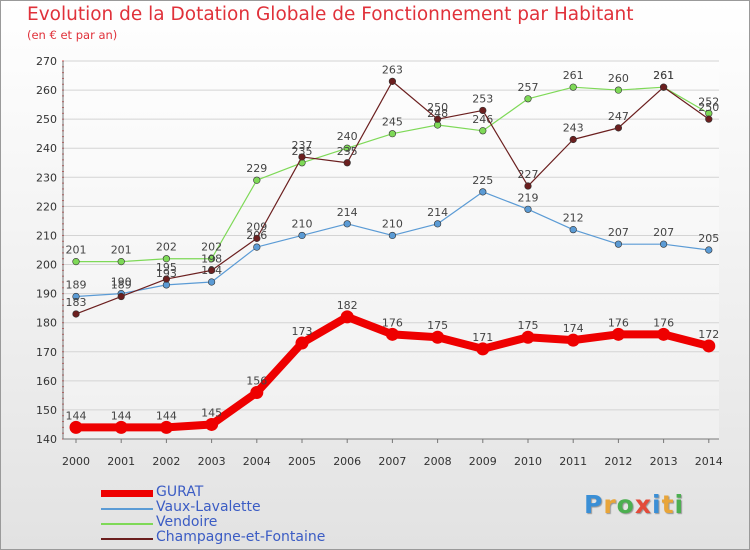 This screenshot has height=550, width=750. Describe the element at coordinates (46, 265) in the screenshot. I see `y-tick-label: 200` at that location.